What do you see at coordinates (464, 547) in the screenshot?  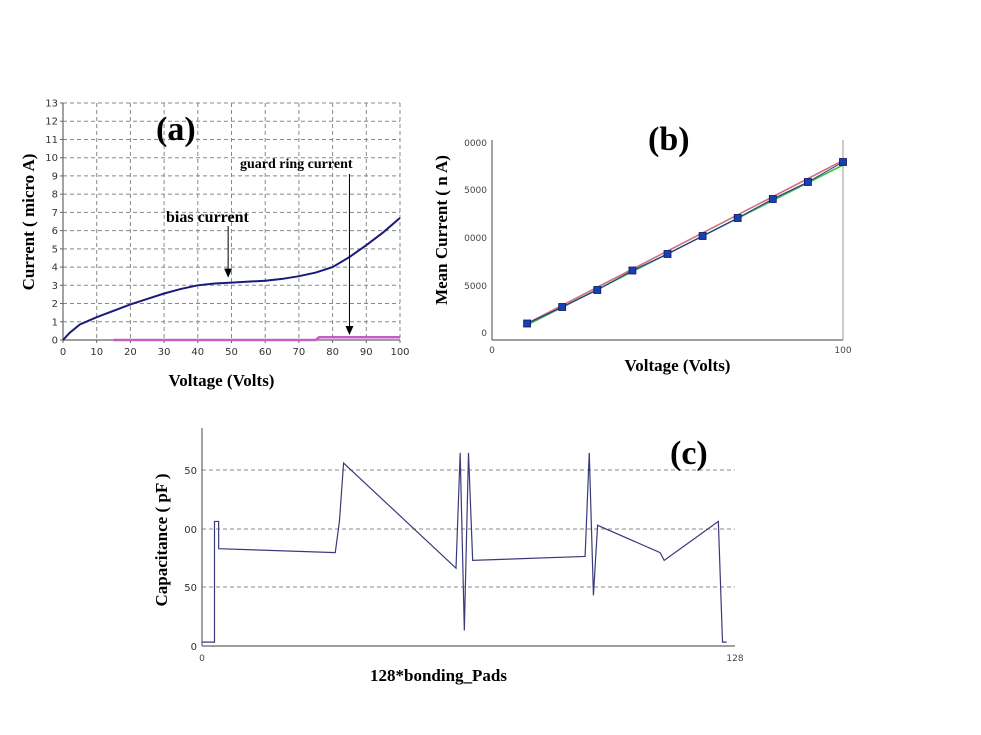 I see `series-line-capacitance` at bounding box center [464, 547].